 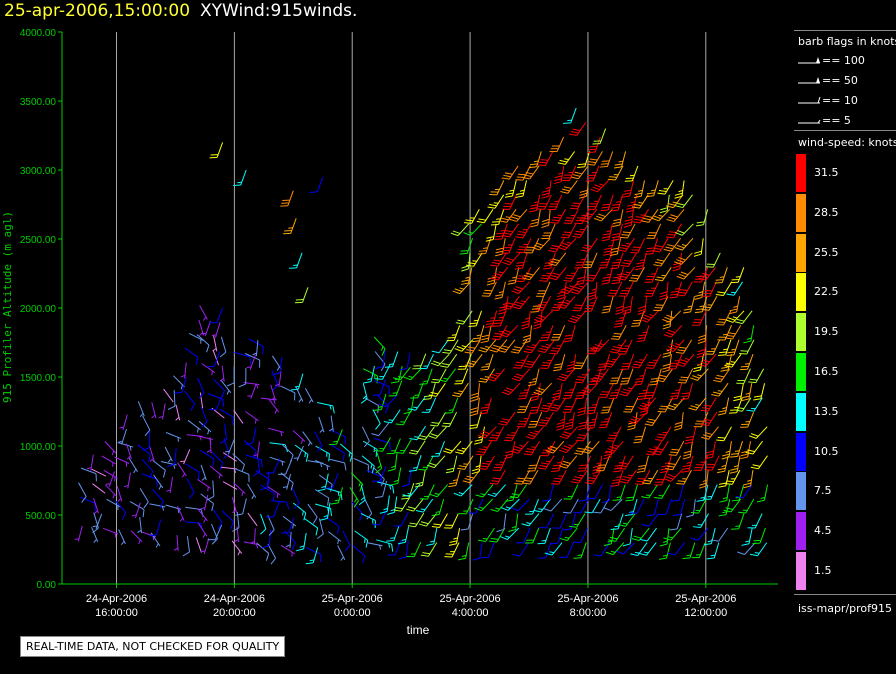 I want to click on x-tick-label: 4:00:00, so click(x=470, y=613).